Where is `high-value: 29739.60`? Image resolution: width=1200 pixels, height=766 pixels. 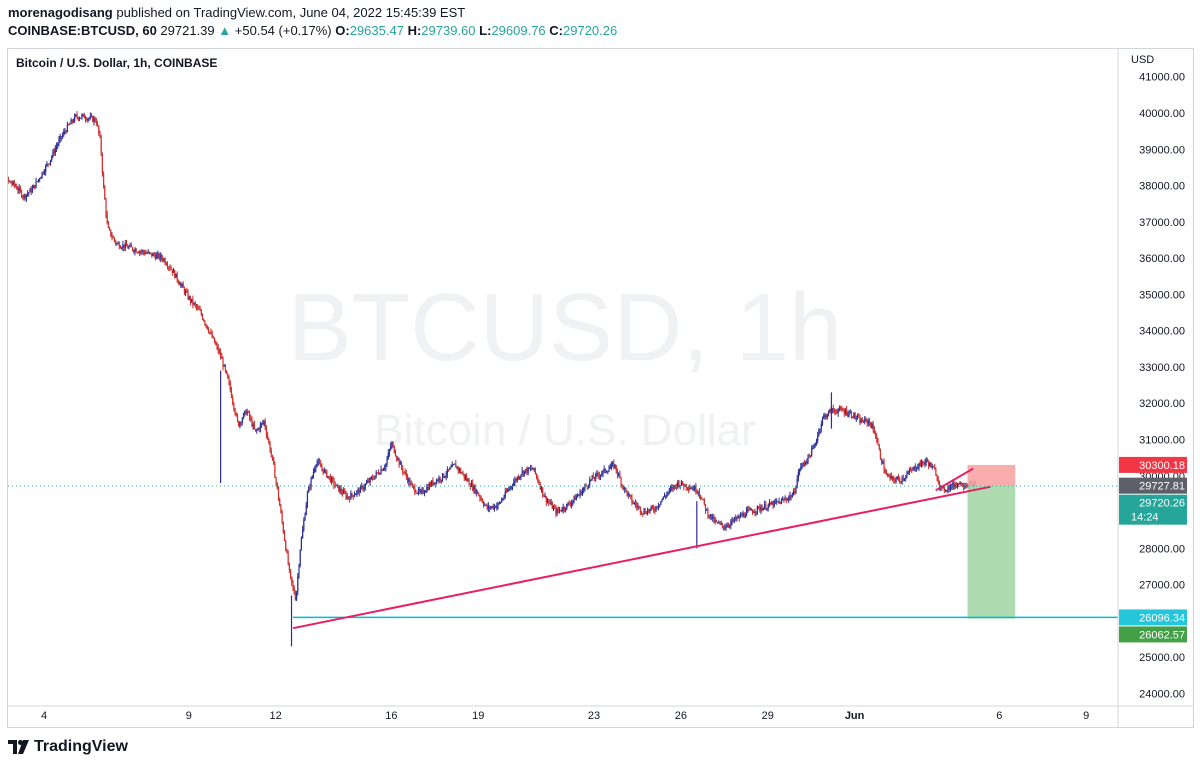
high-value: 29739.60 is located at coordinates (448, 30).